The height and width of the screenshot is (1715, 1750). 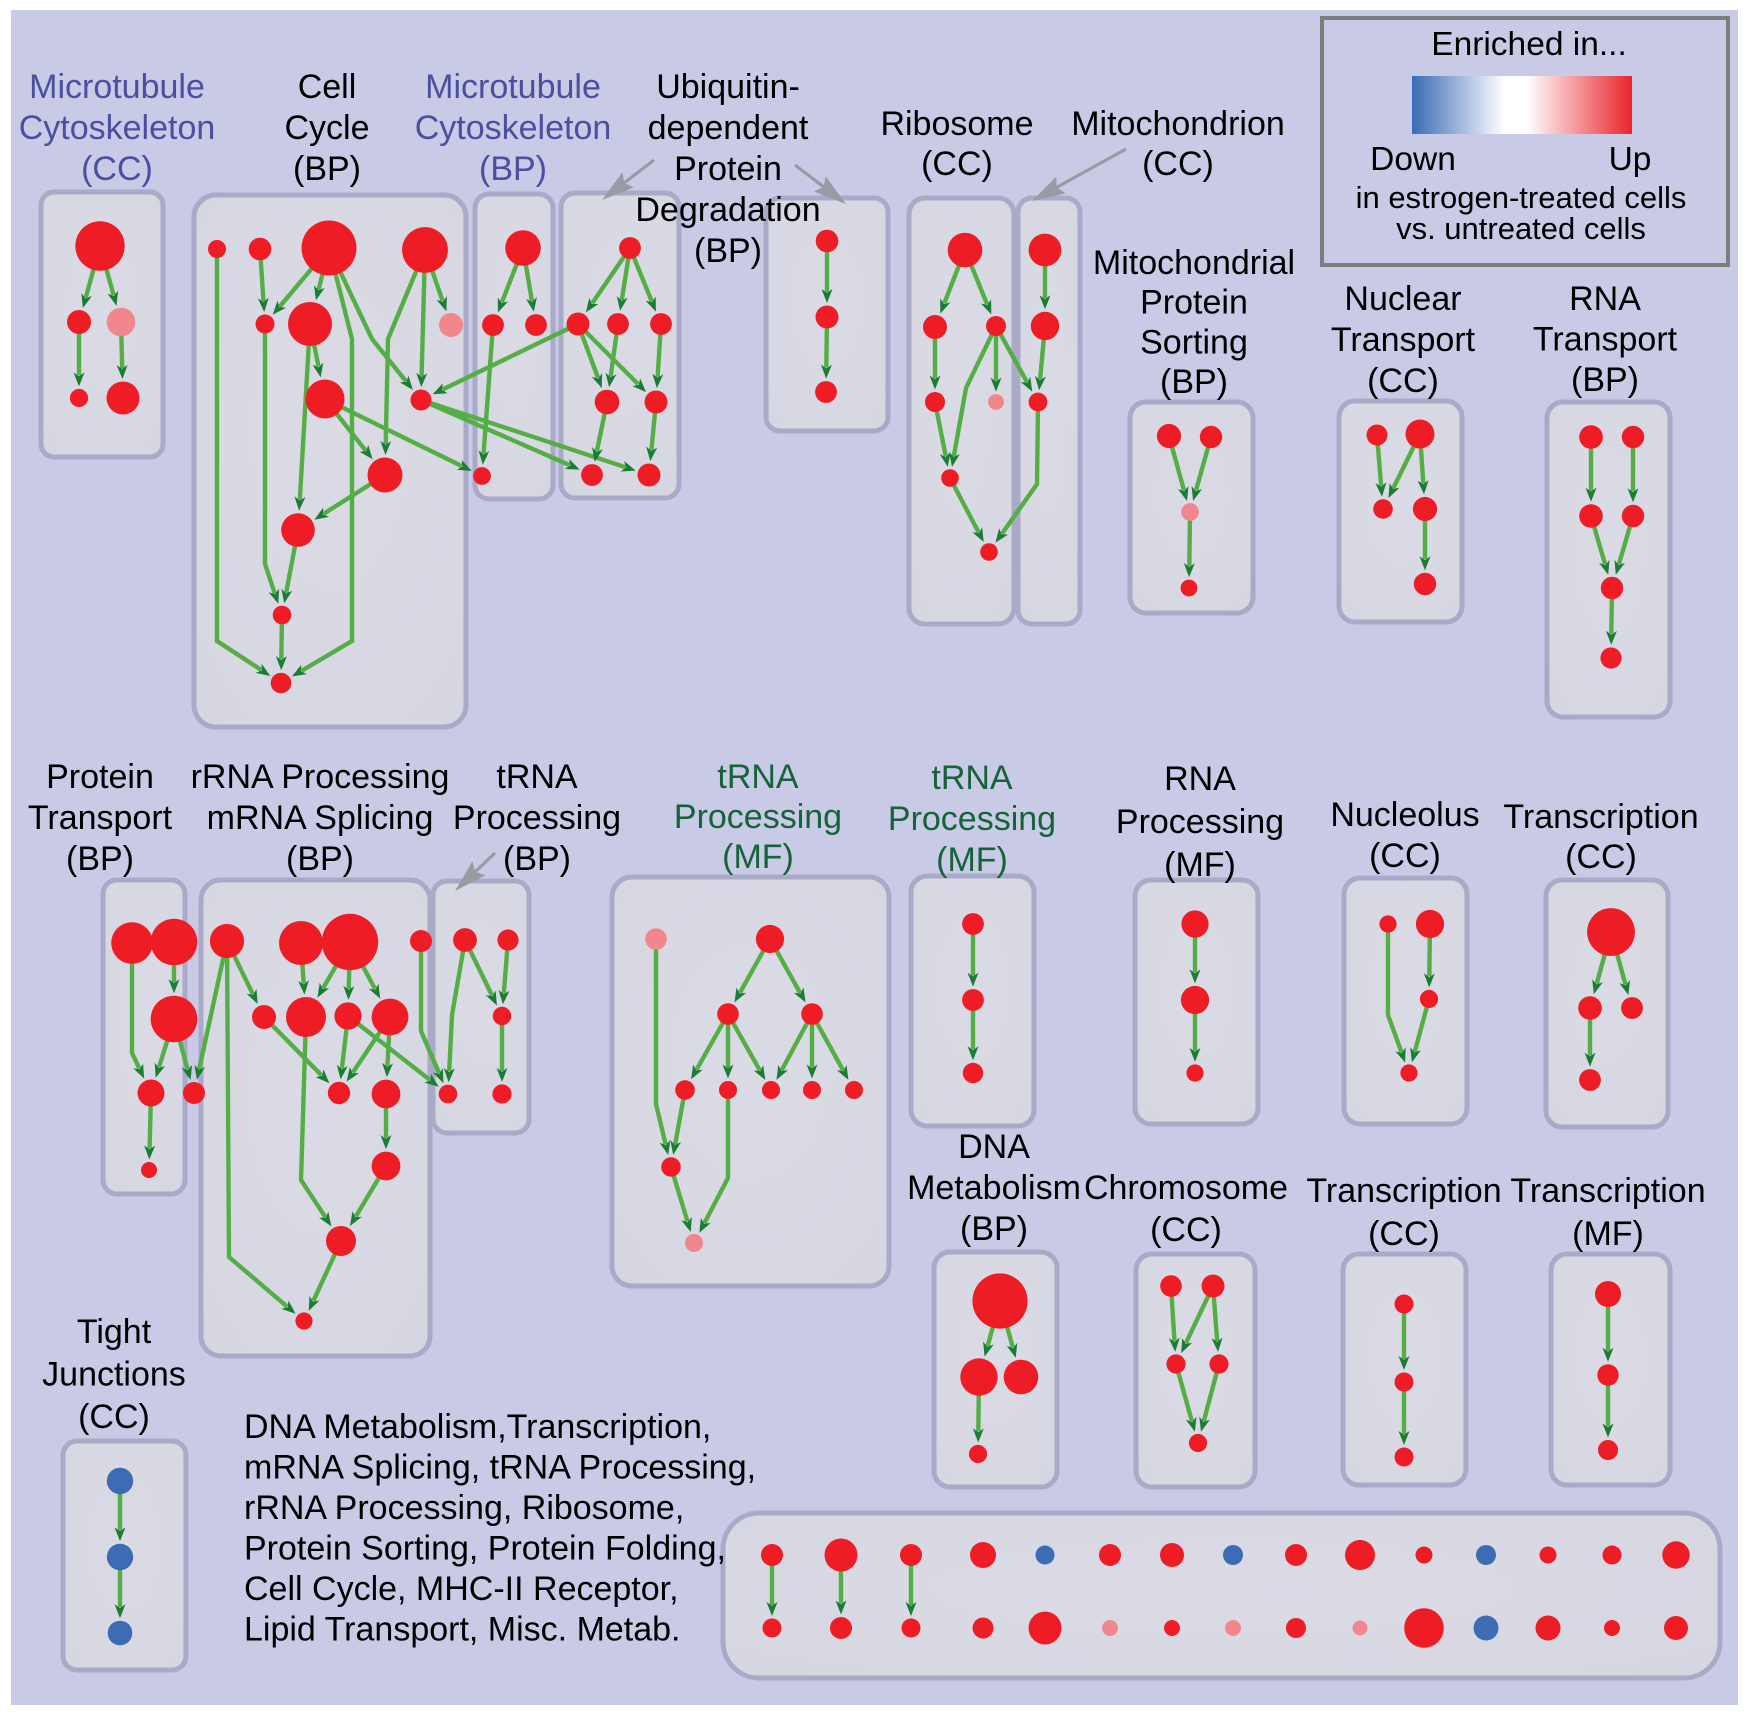 What do you see at coordinates (728, 87) in the screenshot?
I see `svg-text: Ubiquitin-` at bounding box center [728, 87].